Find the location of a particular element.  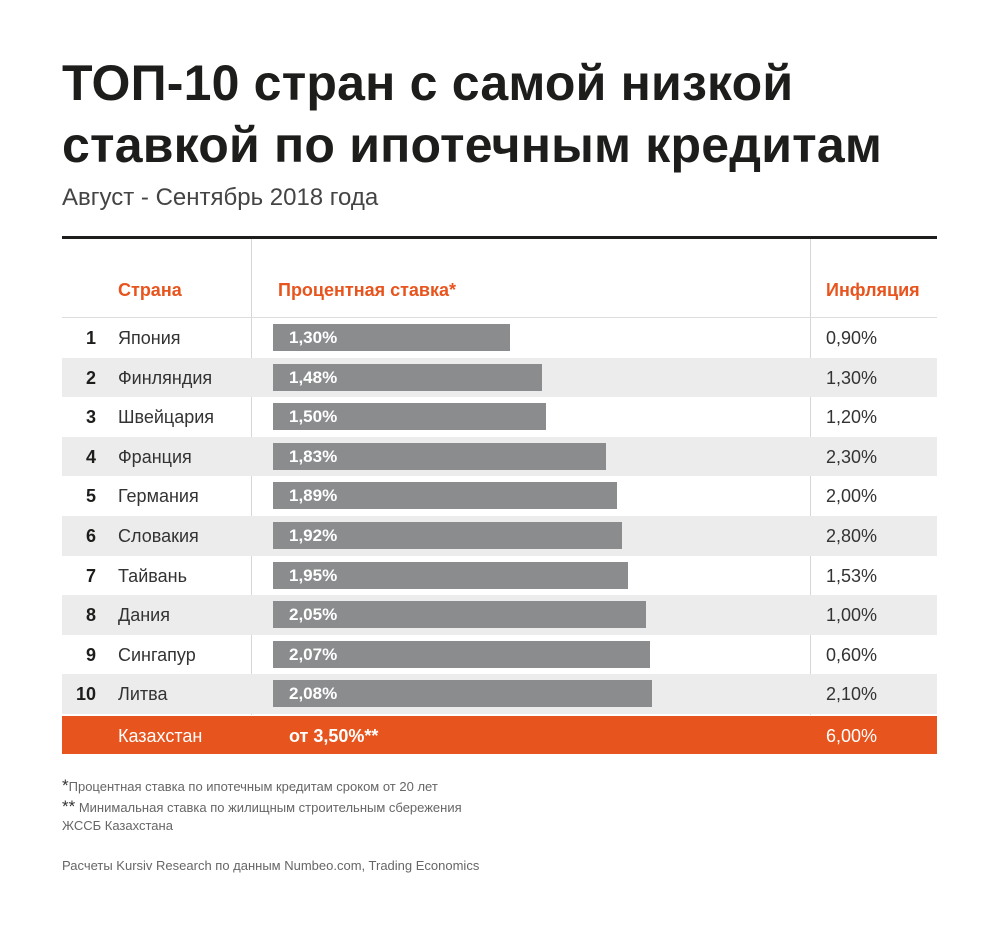

inflation-value: 1,00% is located at coordinates (852, 615).